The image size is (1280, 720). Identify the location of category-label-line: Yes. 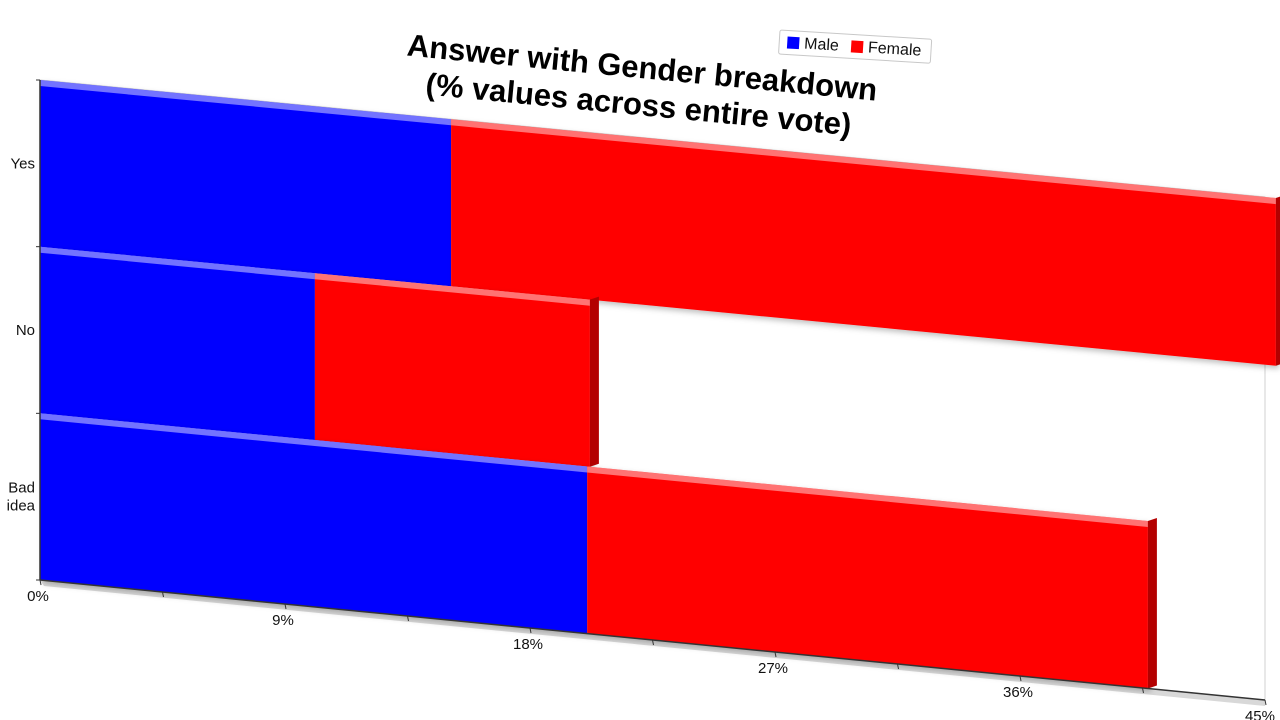
(23, 163).